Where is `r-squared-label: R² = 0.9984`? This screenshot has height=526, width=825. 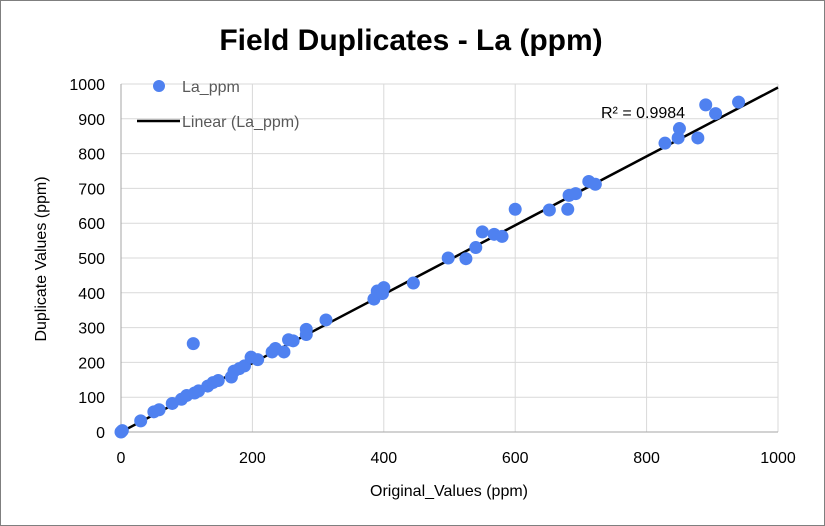 r-squared-label: R² = 0.9984 is located at coordinates (643, 113).